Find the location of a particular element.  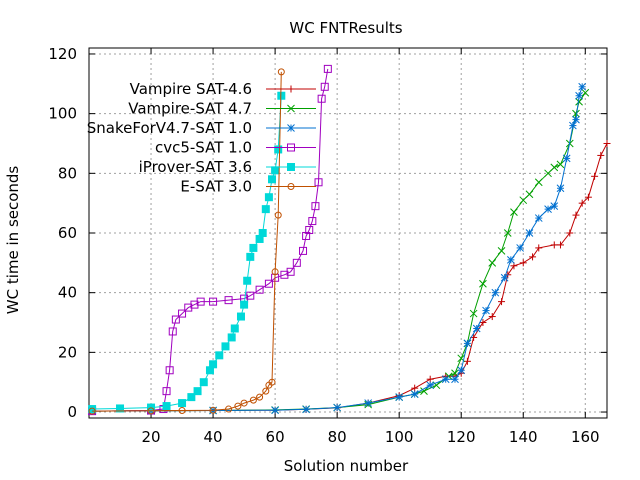

legend-entry: E-SAT 3.0 is located at coordinates (248, 187).